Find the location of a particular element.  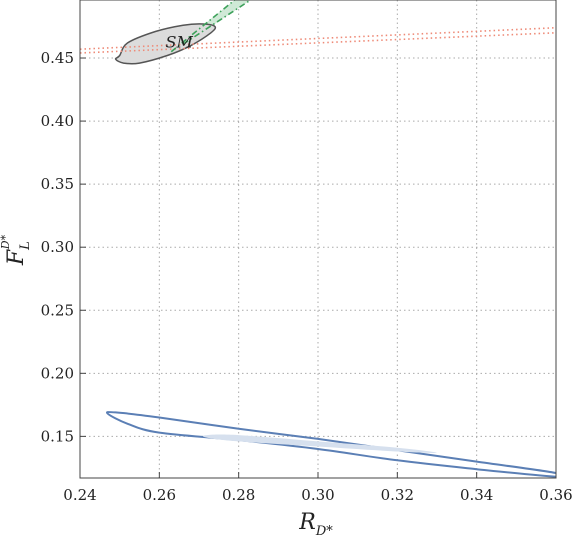

x-axis-label-sub: D* is located at coordinates (324, 531).